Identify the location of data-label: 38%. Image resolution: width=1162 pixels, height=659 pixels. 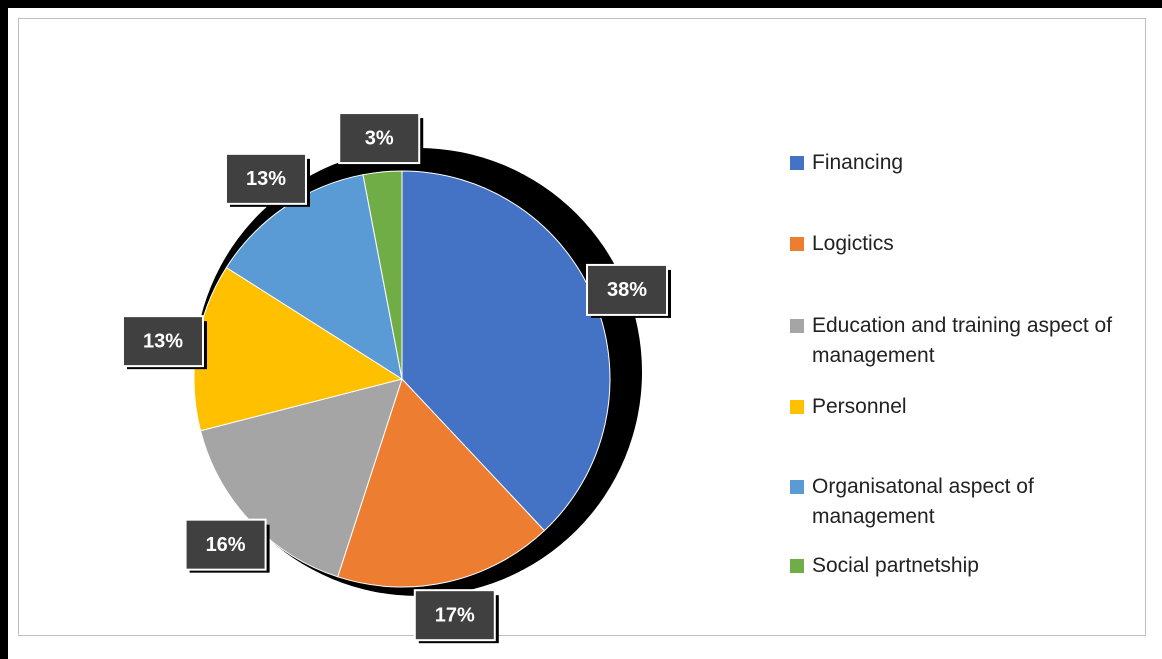
(627, 290).